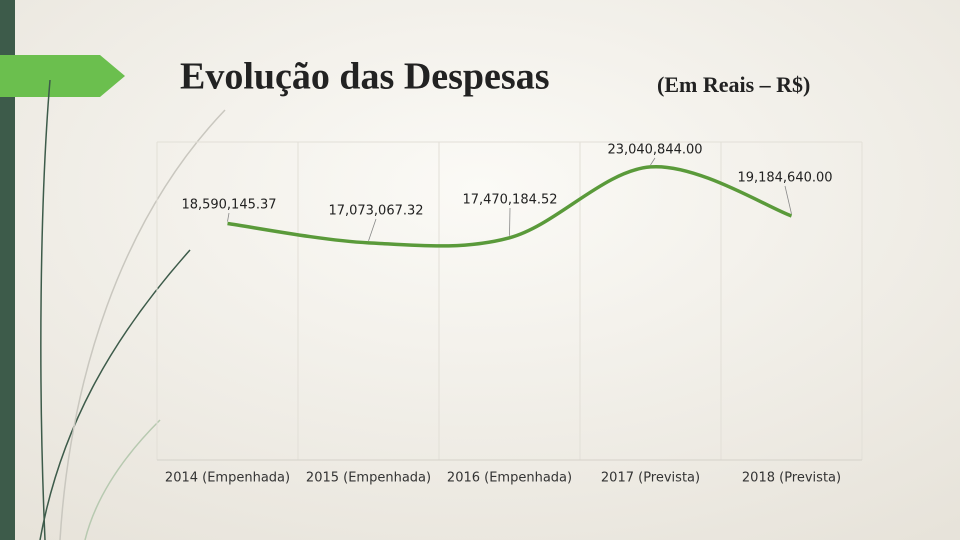  I want to click on data-label: 23,040,844.00, so click(654, 150).